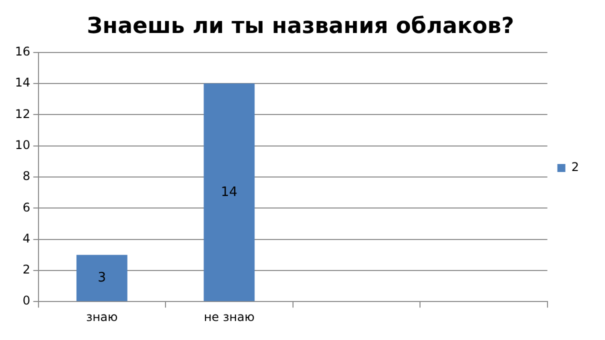 The image size is (605, 340). Describe the element at coordinates (26, 207) in the screenshot. I see `y-tick-label: 6` at that location.